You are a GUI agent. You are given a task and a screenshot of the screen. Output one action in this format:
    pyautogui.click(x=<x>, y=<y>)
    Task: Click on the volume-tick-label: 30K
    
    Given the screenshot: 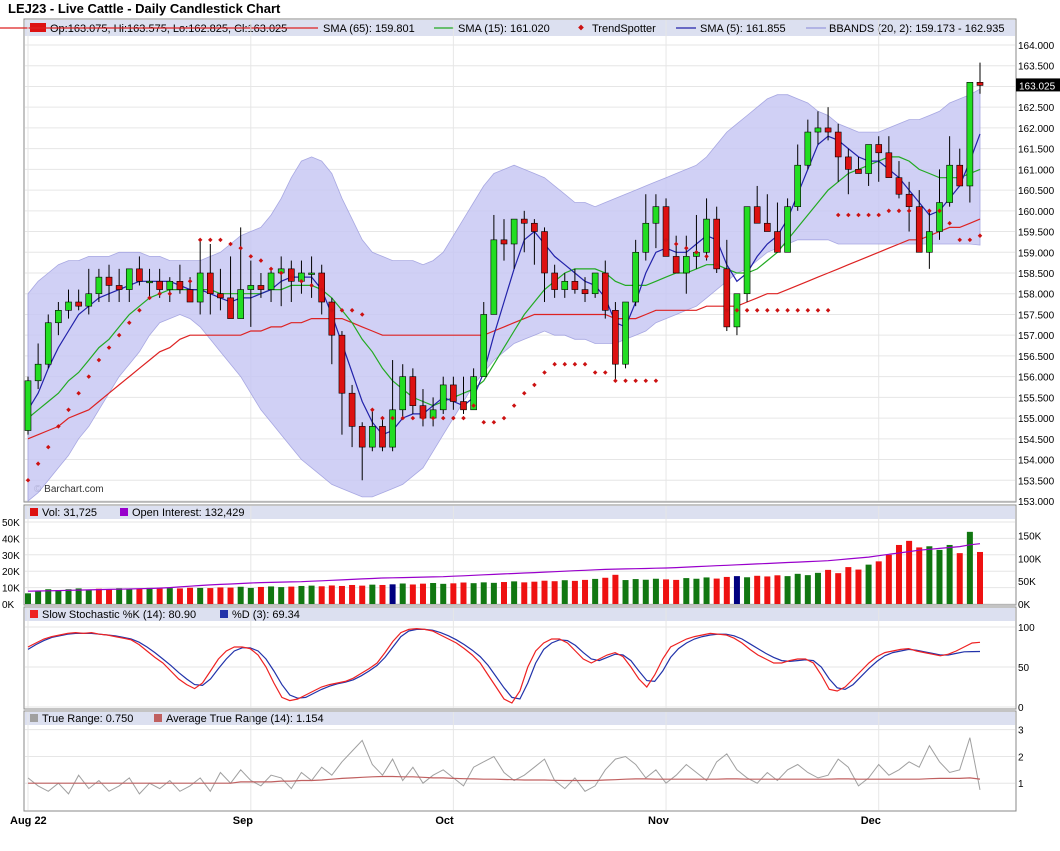 What is the action you would take?
    pyautogui.click(x=11, y=556)
    